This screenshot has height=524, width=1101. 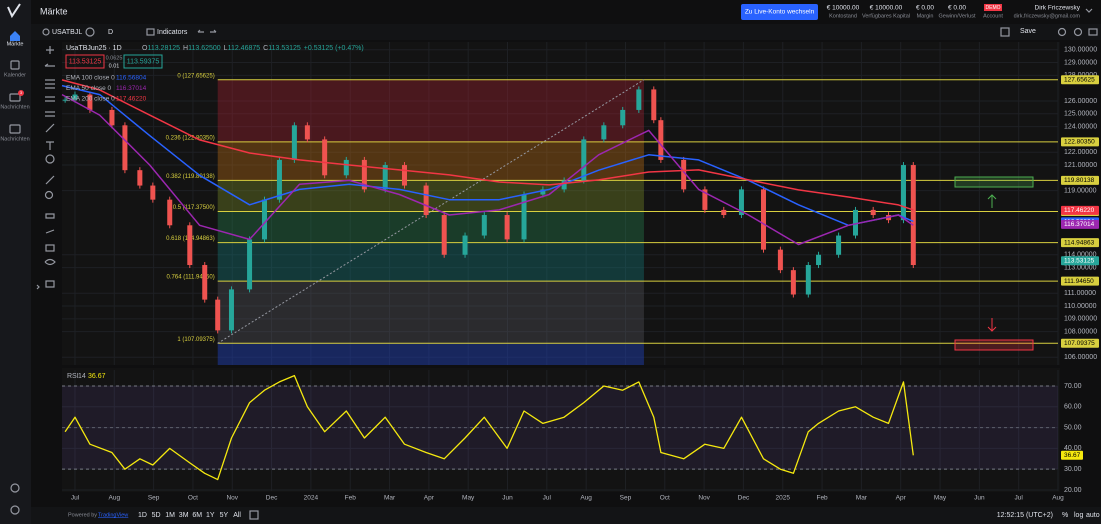 I want to click on range-button: 1Y, so click(x=210, y=515).